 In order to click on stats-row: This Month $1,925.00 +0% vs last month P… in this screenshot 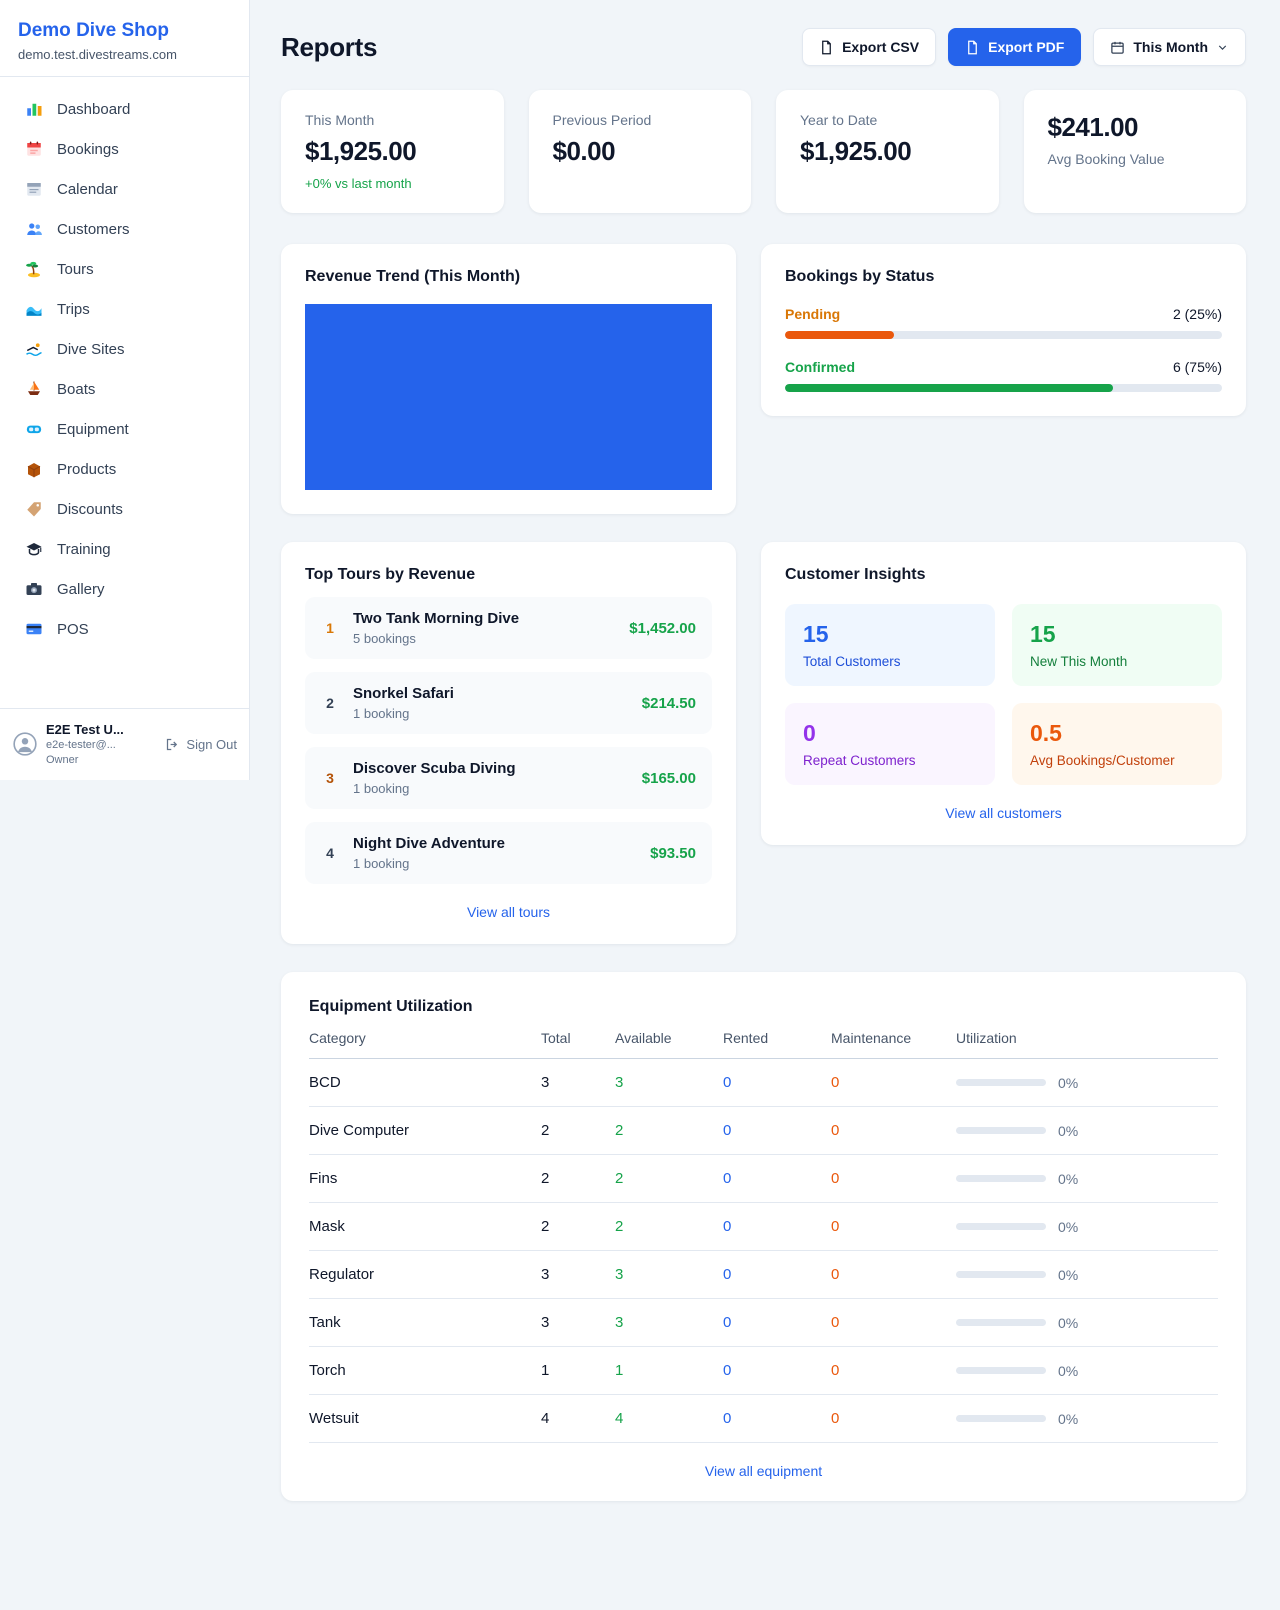, I will do `click(763, 151)`.